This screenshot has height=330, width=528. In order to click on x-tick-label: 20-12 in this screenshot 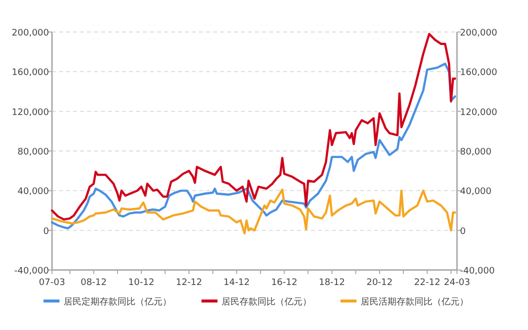, I will do `click(379, 283)`.